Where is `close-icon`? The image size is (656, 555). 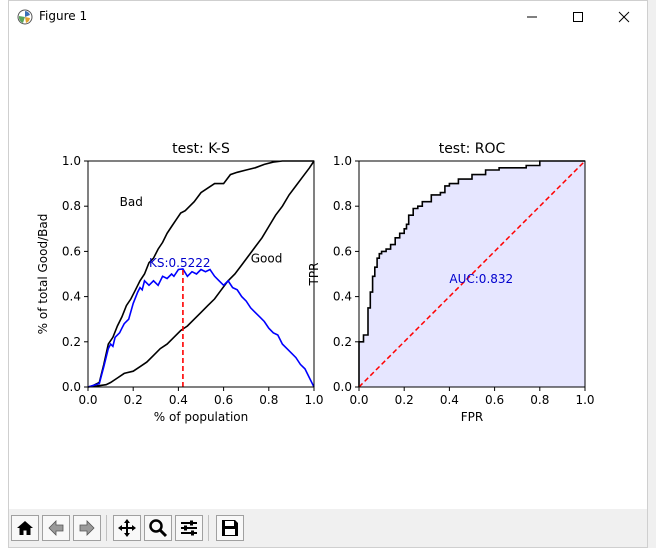
close-icon is located at coordinates (624, 16).